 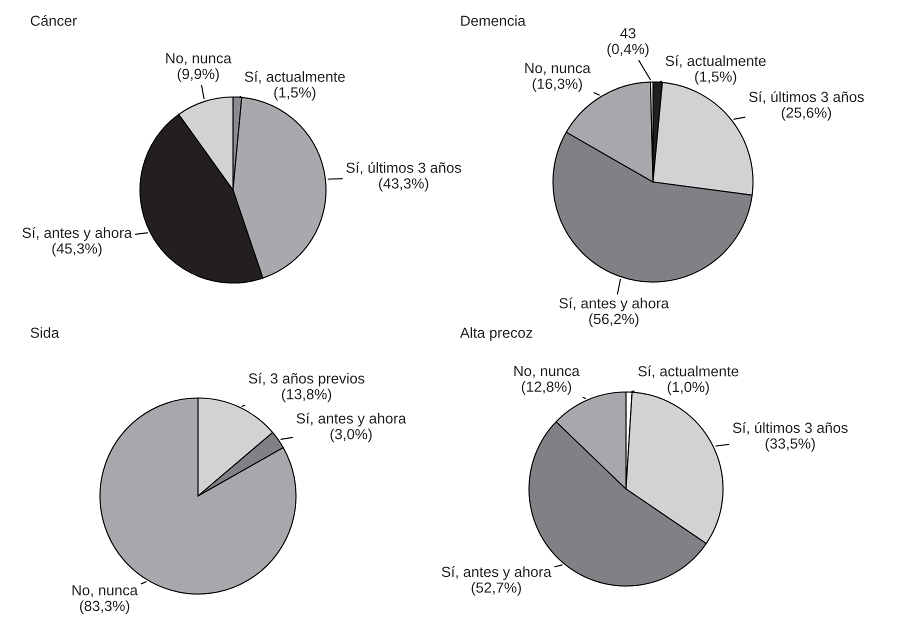 What do you see at coordinates (496, 589) in the screenshot?
I see `data-label: (52,7%)` at bounding box center [496, 589].